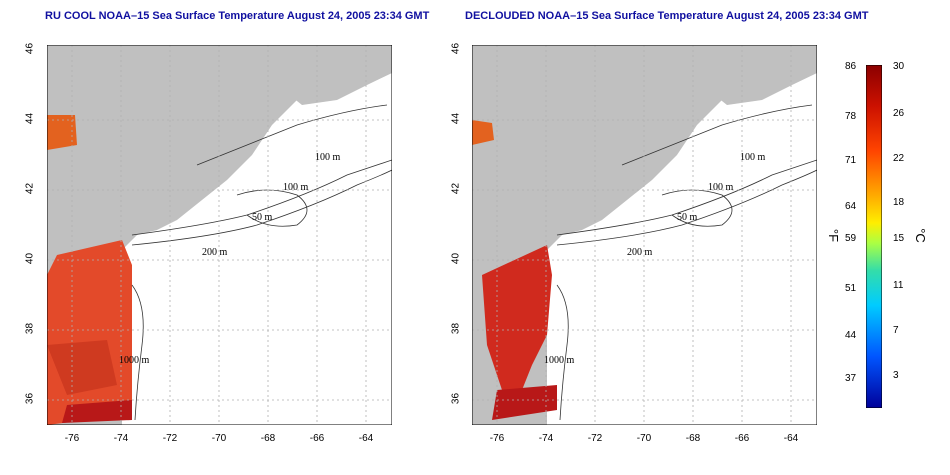  What do you see at coordinates (851, 160) in the screenshot?
I see `fahrenheit-tick: 71` at bounding box center [851, 160].